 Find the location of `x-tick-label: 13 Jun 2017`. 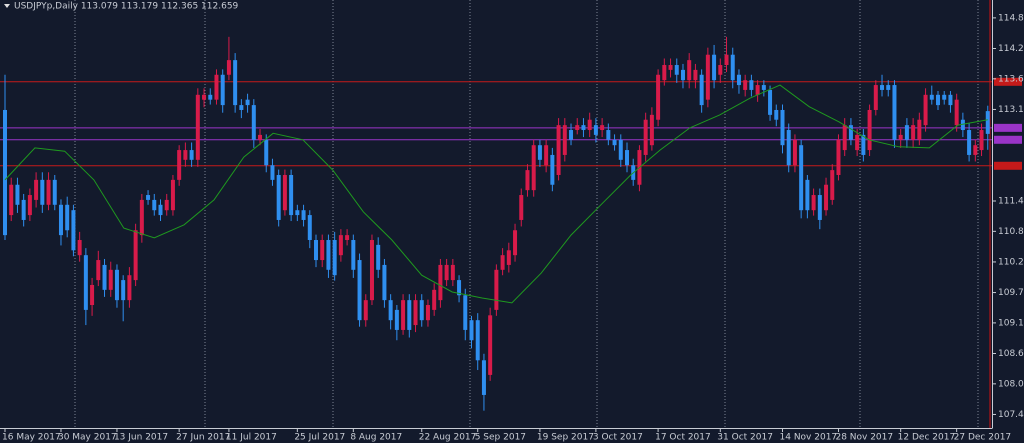

x-tick-label: 13 Jun 2017 is located at coordinates (141, 438).